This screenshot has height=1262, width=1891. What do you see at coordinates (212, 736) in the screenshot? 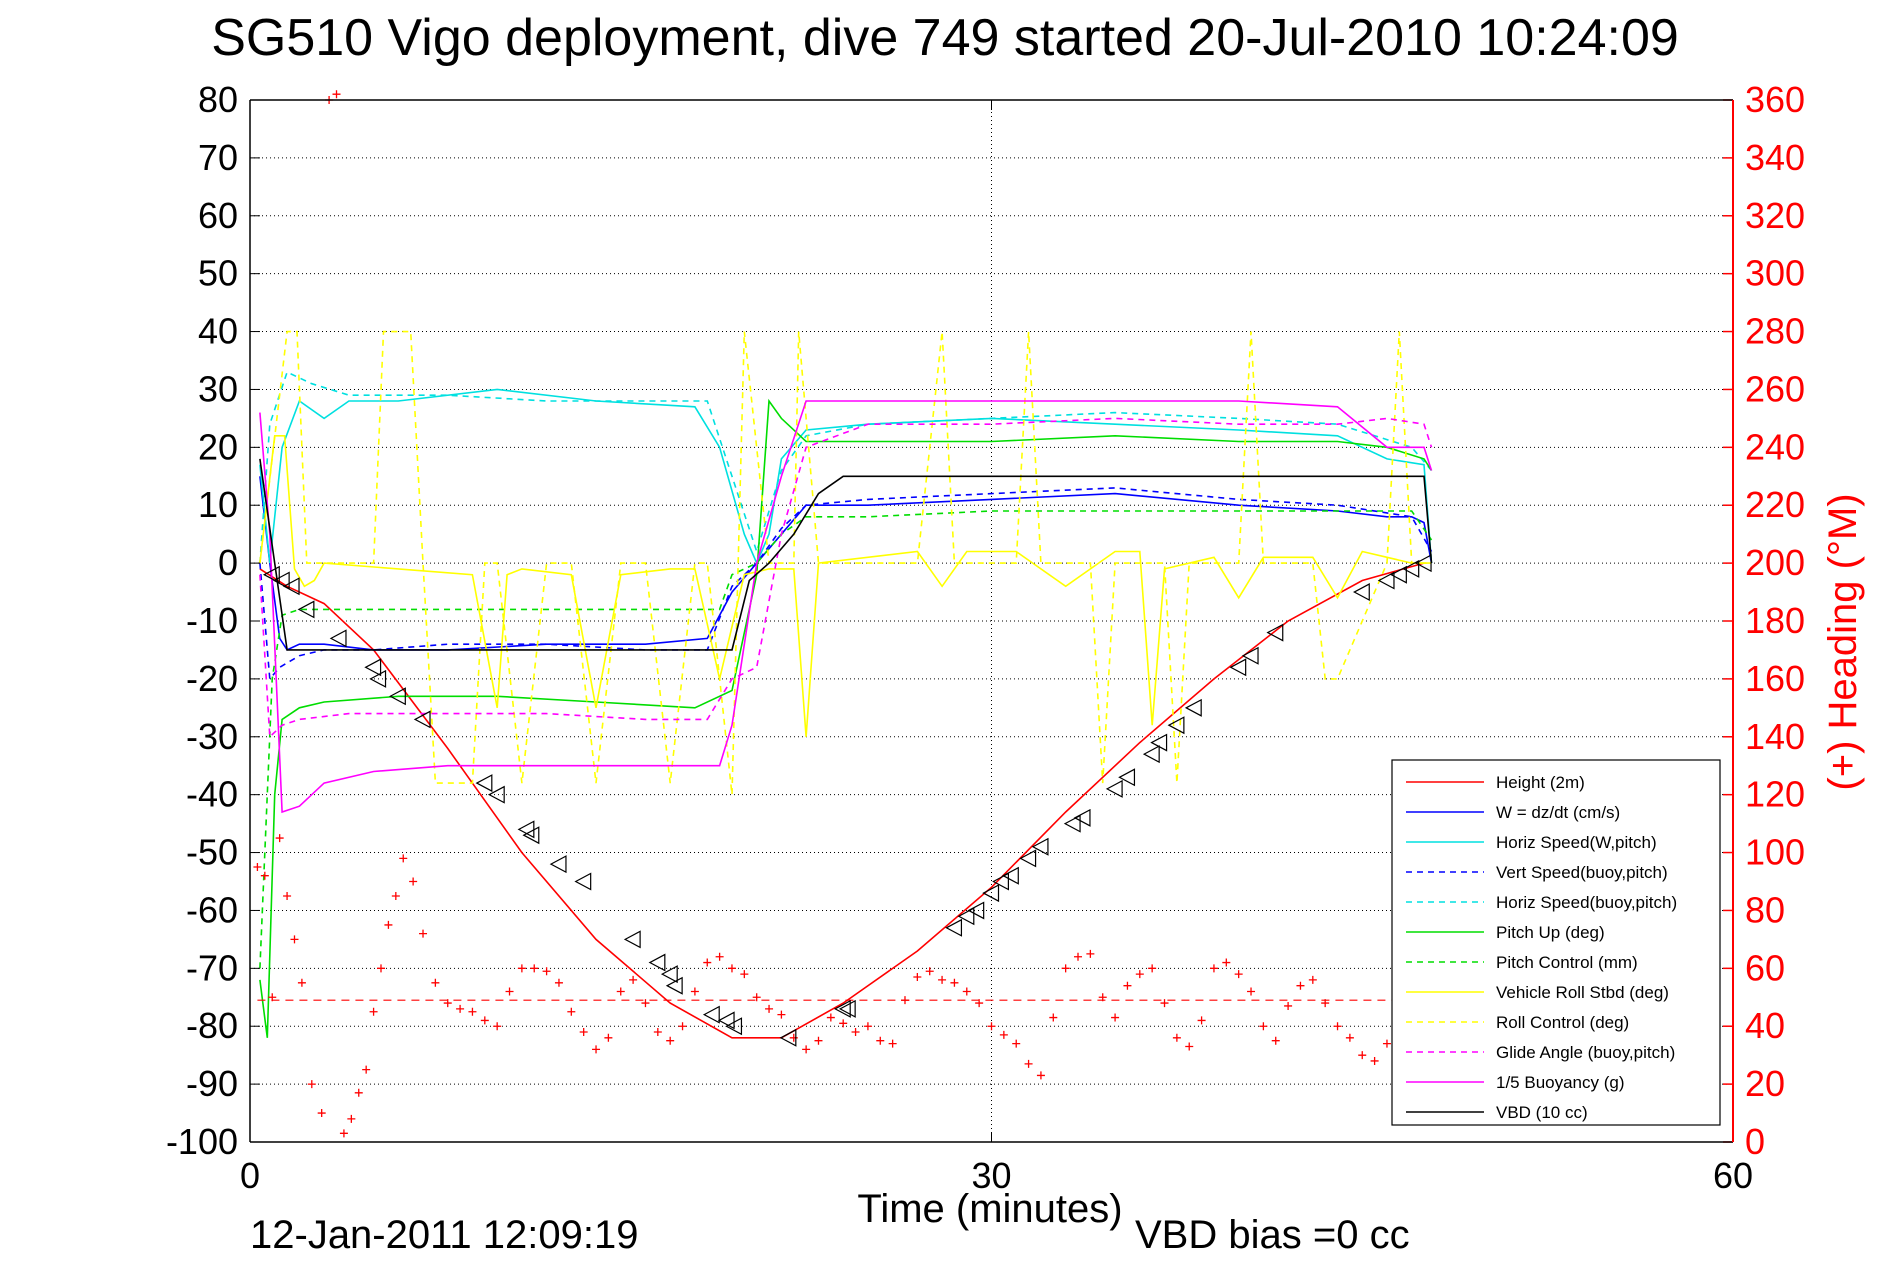
I see `y-tick-label-left: -30` at bounding box center [212, 736].